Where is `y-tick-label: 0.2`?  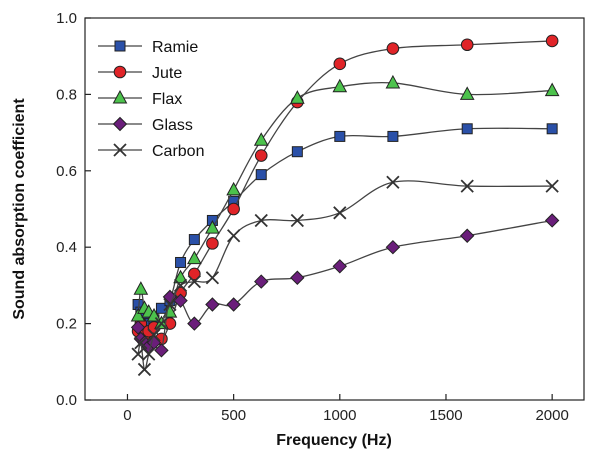
y-tick-label: 0.2 is located at coordinates (66, 324).